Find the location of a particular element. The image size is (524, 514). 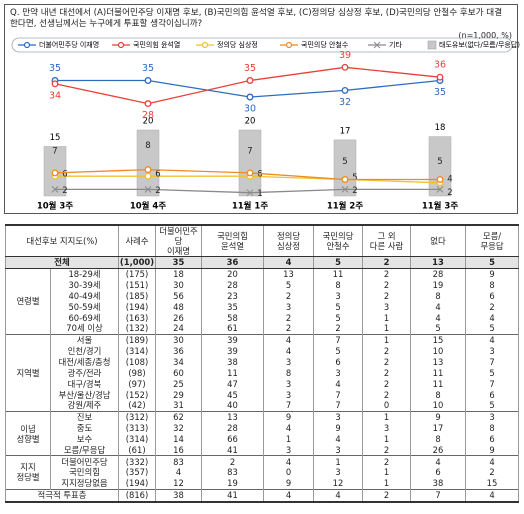

table-row: 50-59세 (194) 48 35 3 5 3 4 2 is located at coordinates (262, 307).